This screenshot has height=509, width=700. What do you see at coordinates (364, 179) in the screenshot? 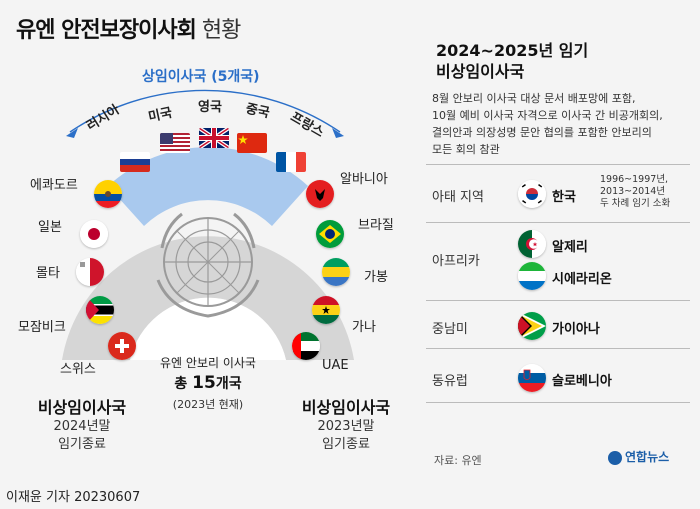
I see `right-member-albania: 알바니아` at bounding box center [364, 179].